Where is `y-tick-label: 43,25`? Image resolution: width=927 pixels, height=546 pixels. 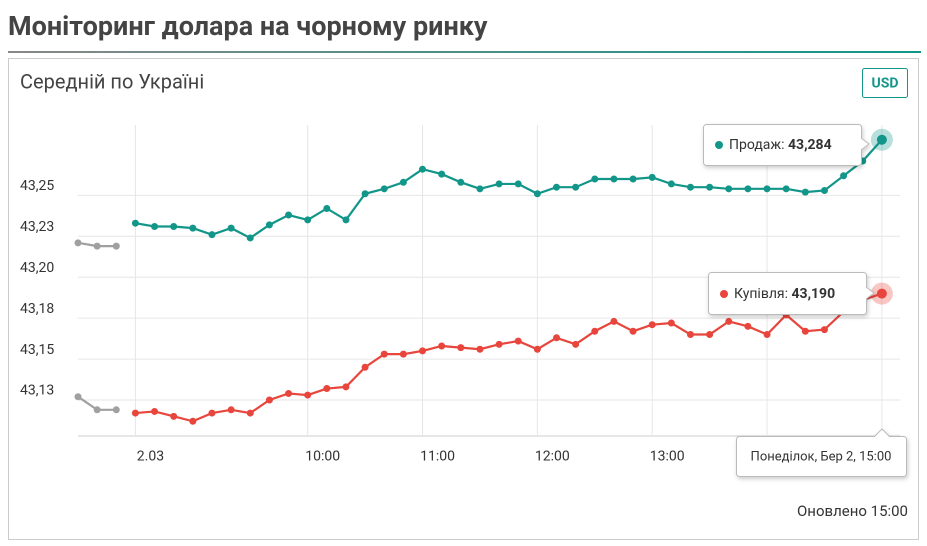 y-tick-label: 43,25 is located at coordinates (37, 186).